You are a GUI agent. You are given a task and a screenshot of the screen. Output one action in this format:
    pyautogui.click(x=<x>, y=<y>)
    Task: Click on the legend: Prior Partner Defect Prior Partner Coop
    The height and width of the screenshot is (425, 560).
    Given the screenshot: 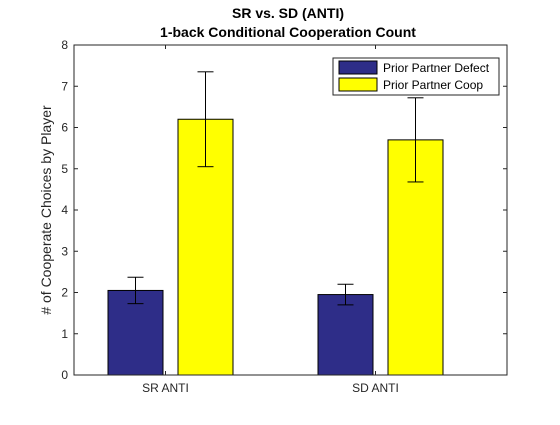 What is the action you would take?
    pyautogui.click(x=416, y=76)
    